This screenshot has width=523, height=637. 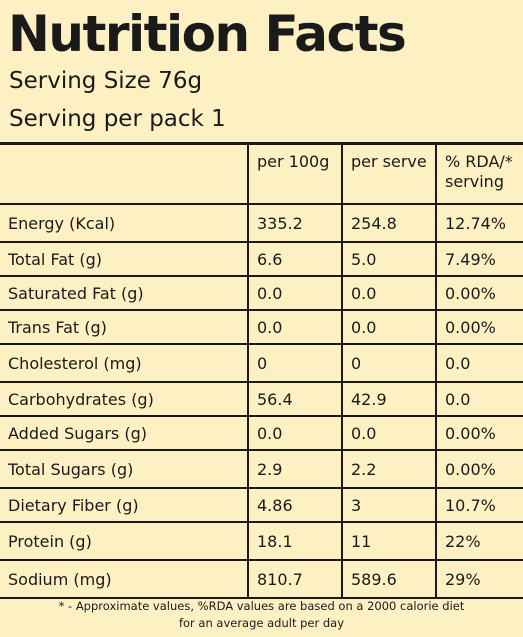 What do you see at coordinates (124, 579) in the screenshot?
I see `nutrient-name: Sodium (mg)` at bounding box center [124, 579].